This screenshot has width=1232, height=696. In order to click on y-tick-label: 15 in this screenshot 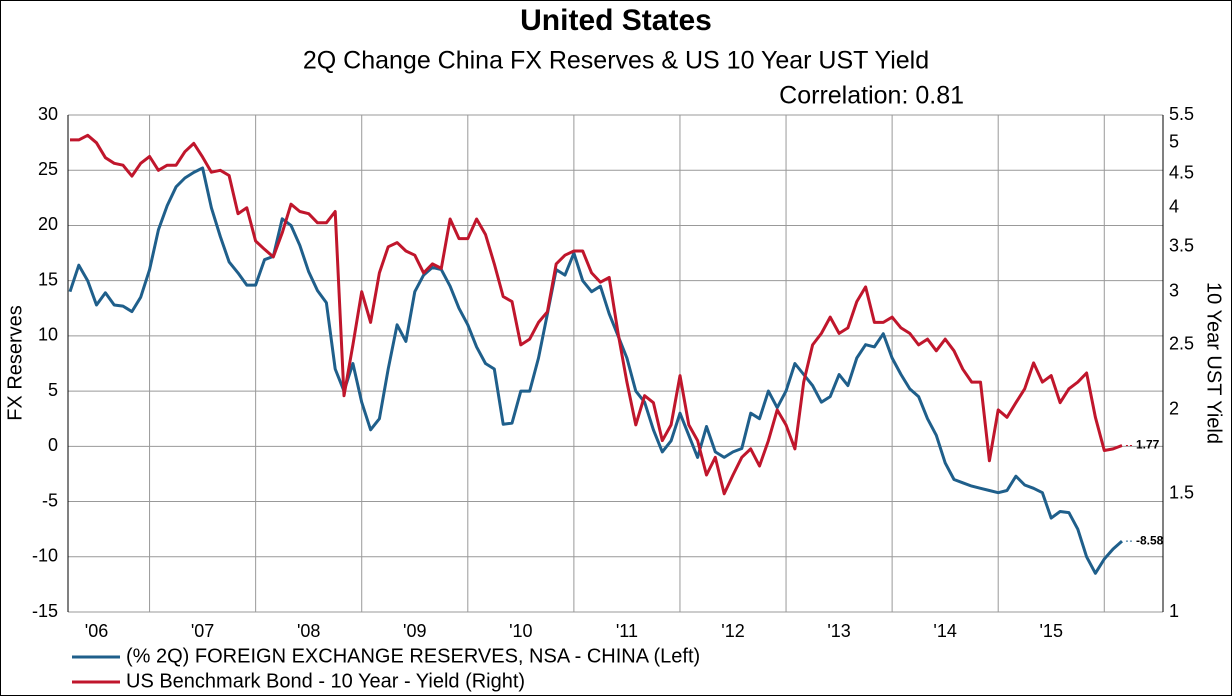, I will do `click(48, 279)`.